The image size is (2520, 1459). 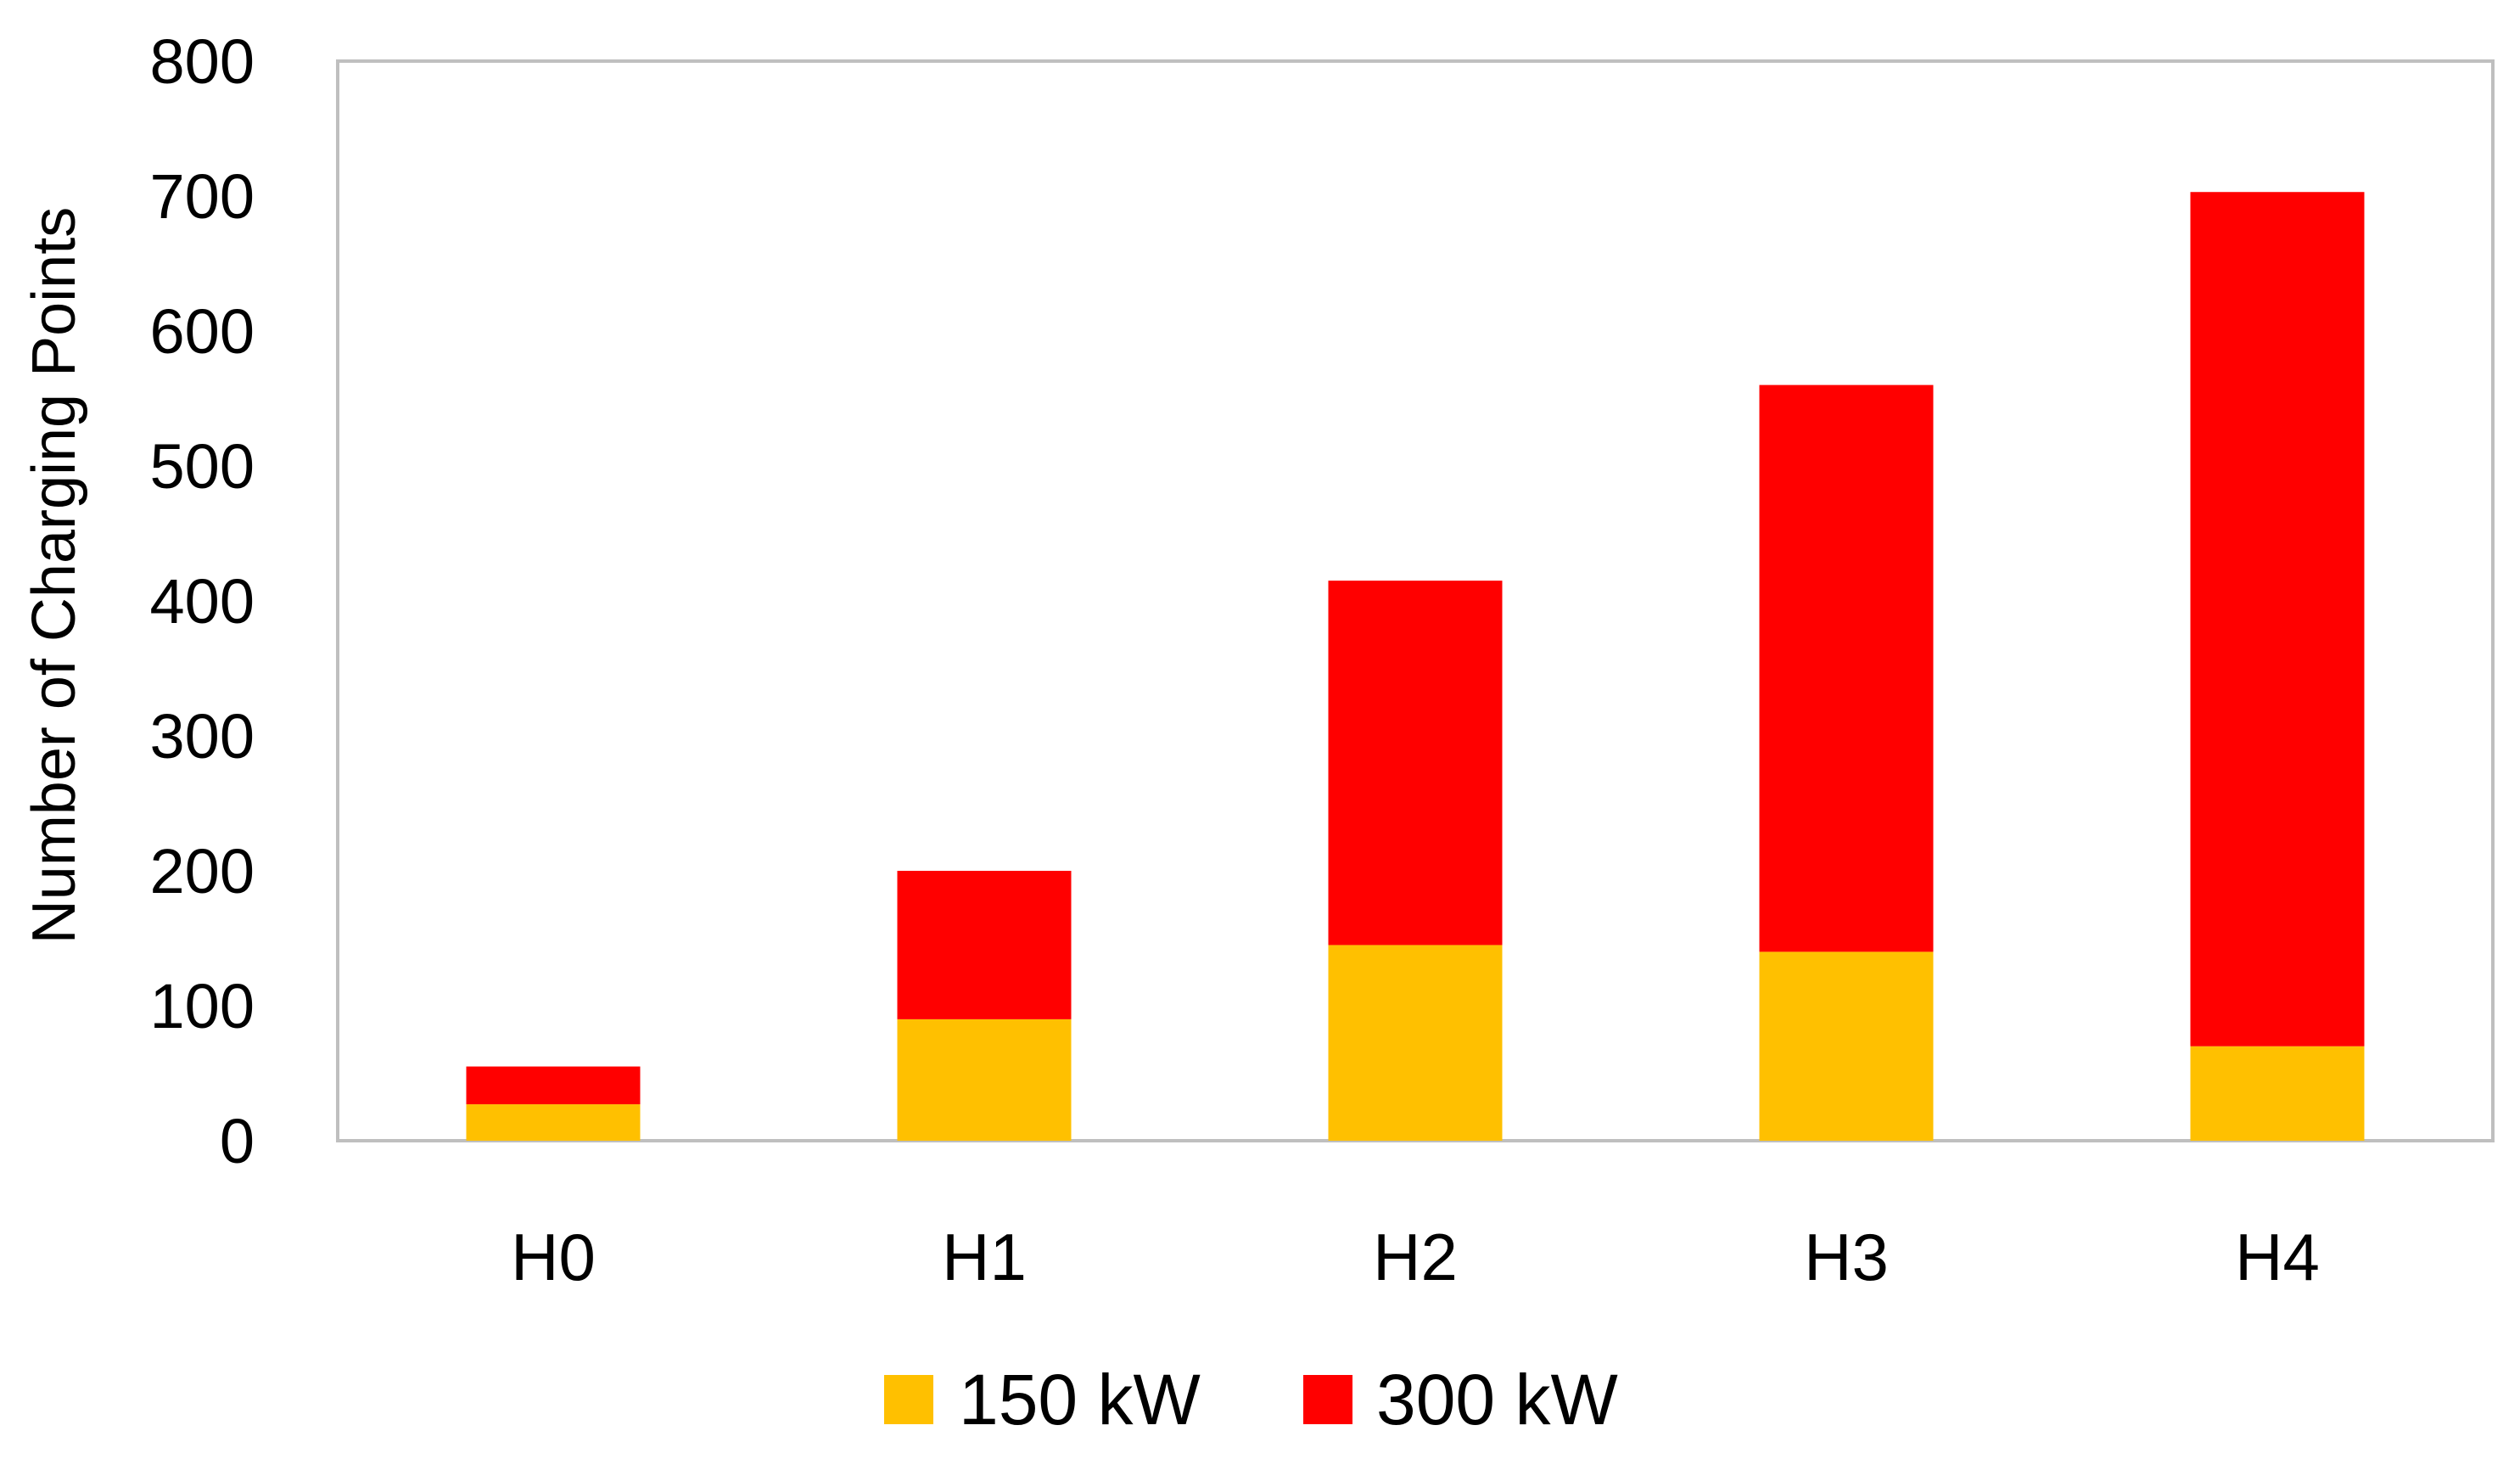 I want to click on x-tick-label: H4, so click(x=2277, y=1257).